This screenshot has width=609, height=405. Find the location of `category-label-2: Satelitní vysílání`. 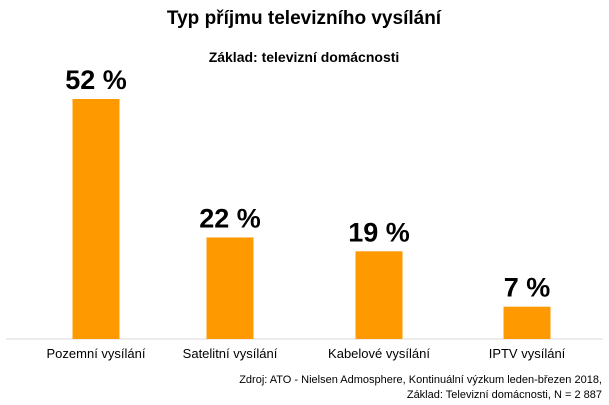

category-label-2: Satelitní vysílání is located at coordinates (230, 353).